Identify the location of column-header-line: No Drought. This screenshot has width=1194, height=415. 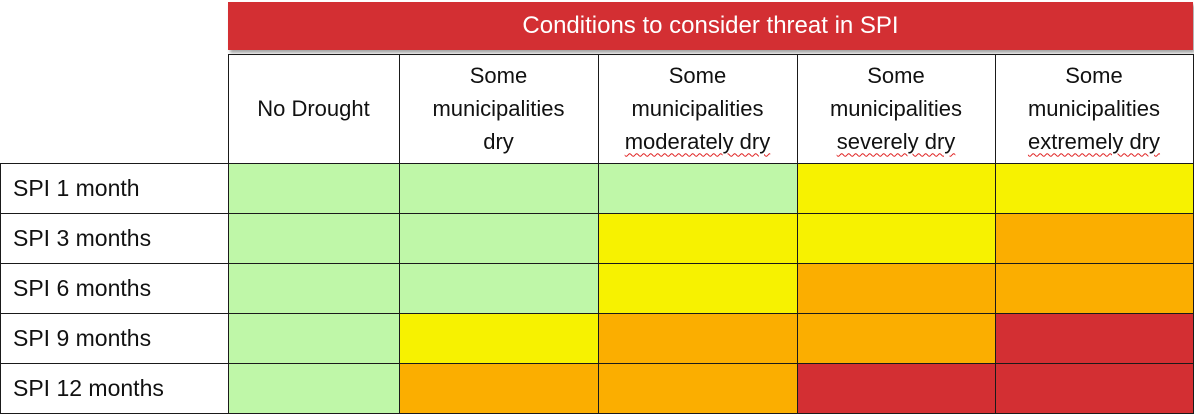
(313, 108).